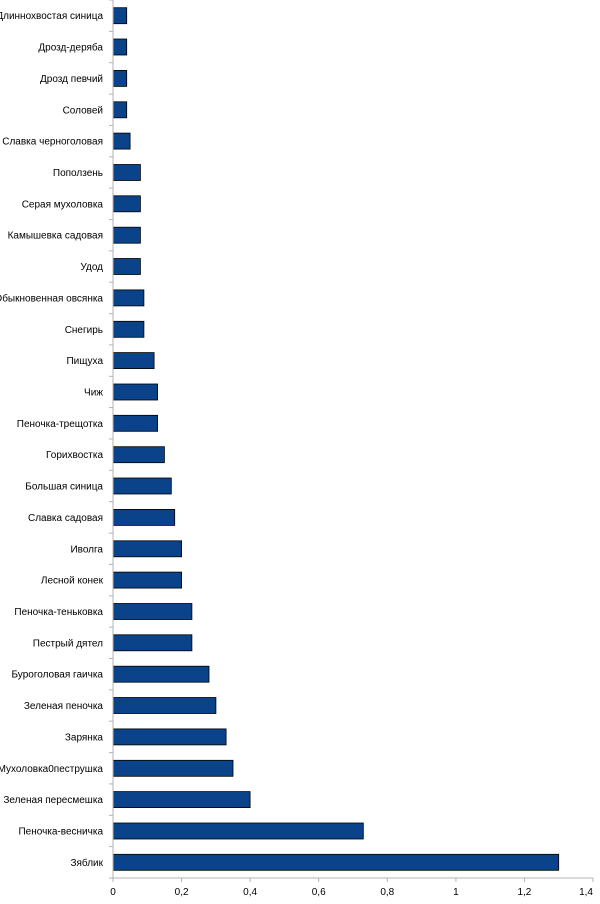  I want to click on x-tick-label: 0, so click(113, 892).